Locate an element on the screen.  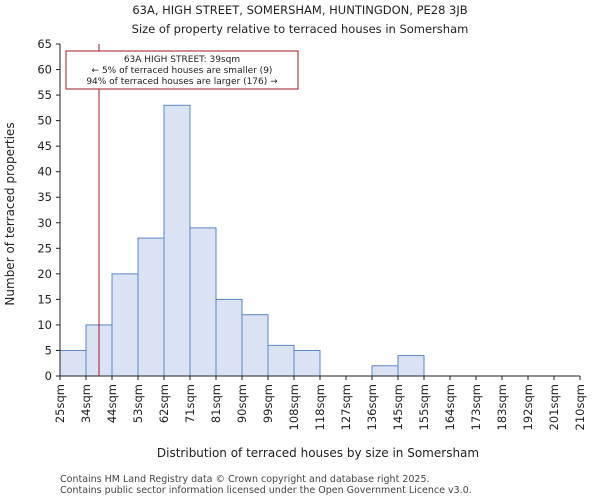
x-tick-label: 210sqm is located at coordinates (580, 407).